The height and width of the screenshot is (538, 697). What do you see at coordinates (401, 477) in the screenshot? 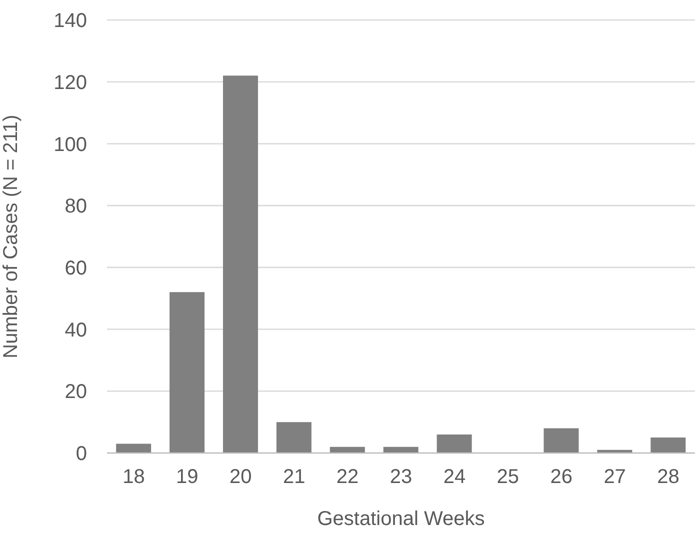
I see `x-tick-label: 23` at bounding box center [401, 477].